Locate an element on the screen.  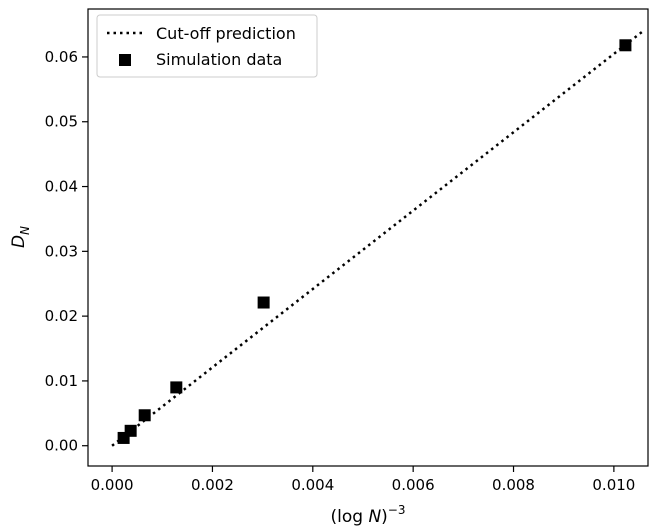
x-tick-label: 0.008 is located at coordinates (513, 485).